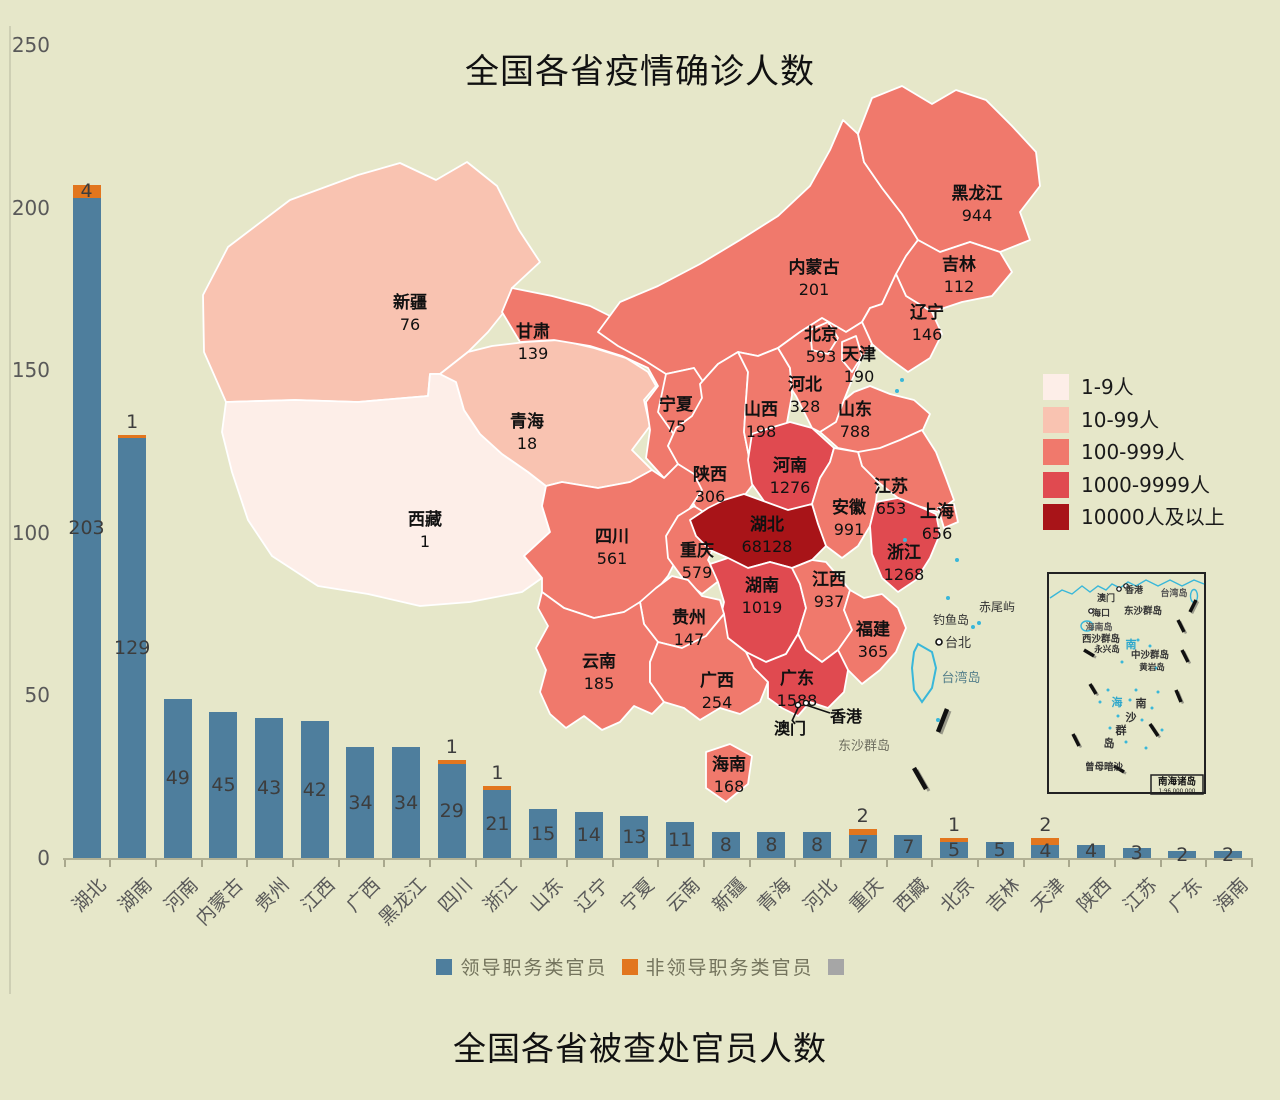  Describe the element at coordinates (790, 465) in the screenshot. I see `province-name-henan: 河南` at that location.